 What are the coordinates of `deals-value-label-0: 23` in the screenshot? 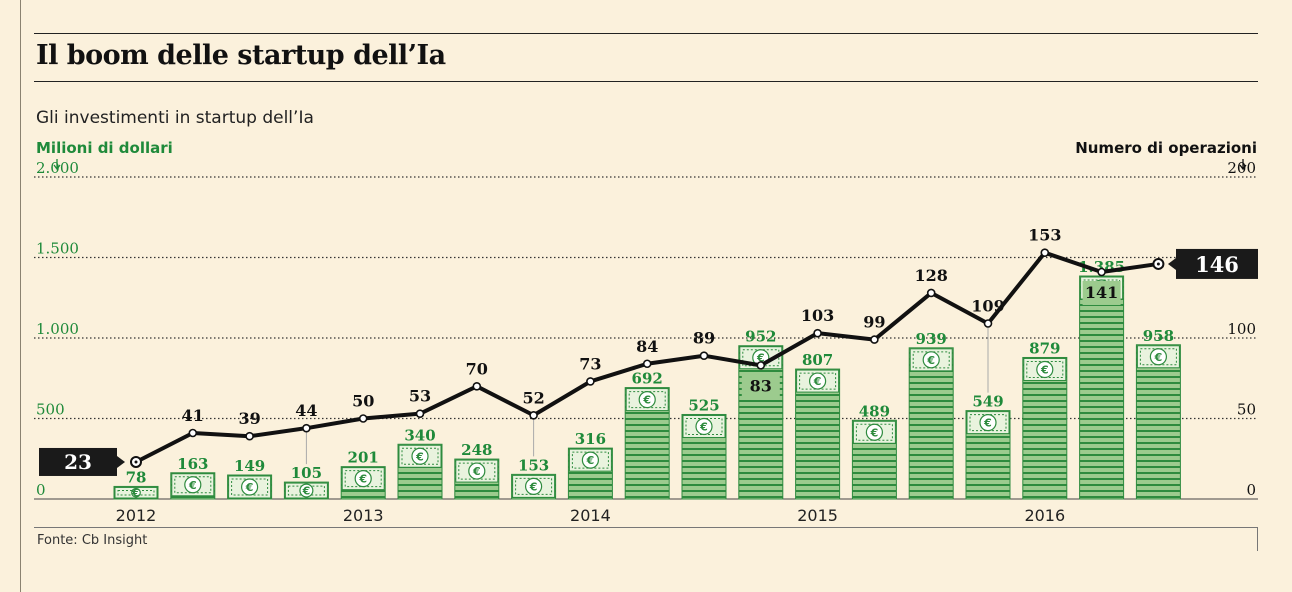 It's located at (78, 462).